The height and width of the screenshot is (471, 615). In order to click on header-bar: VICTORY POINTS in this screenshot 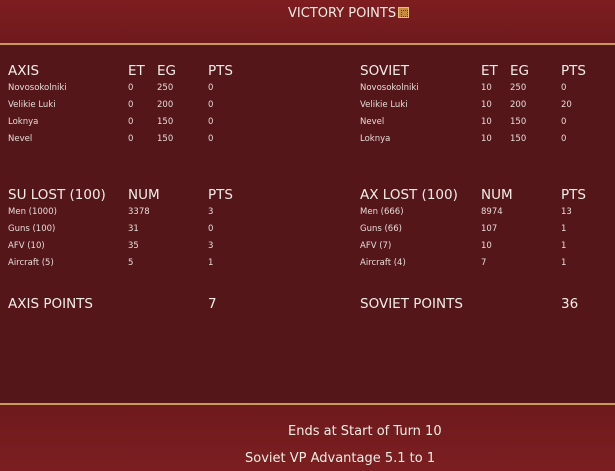, I will do `click(307, 22)`.